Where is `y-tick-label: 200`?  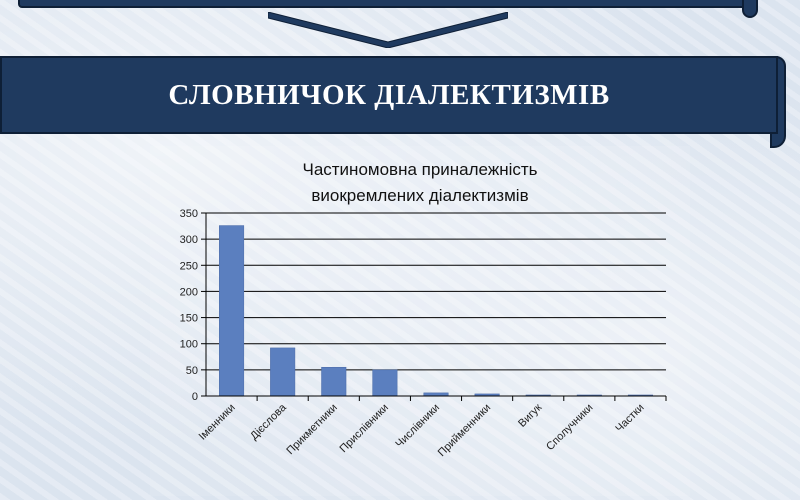 y-tick-label: 200 is located at coordinates (189, 292).